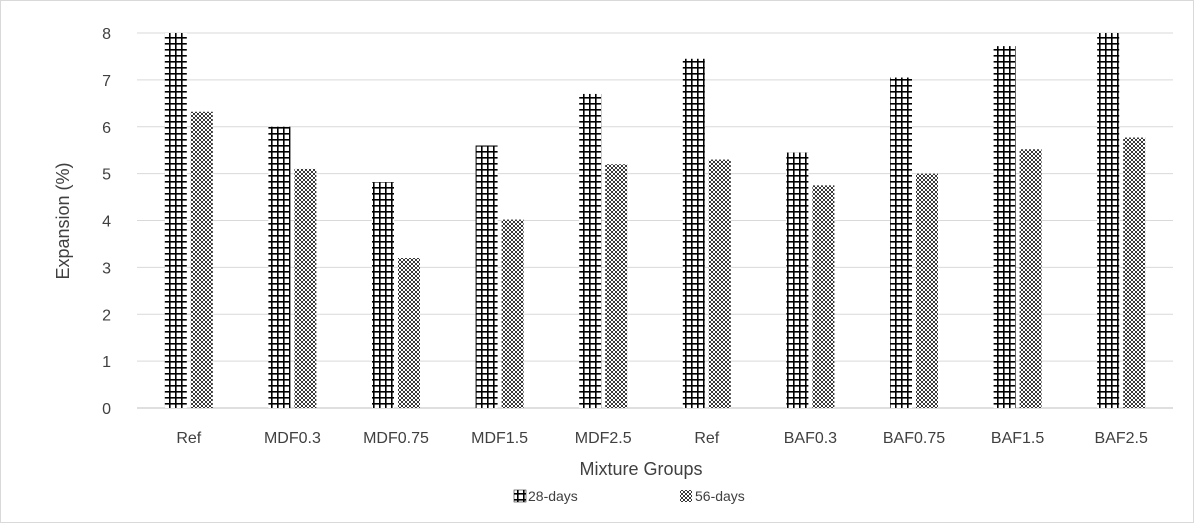 The width and height of the screenshot is (1194, 524). I want to click on x-tick-label: MDF1.5, so click(499, 438).